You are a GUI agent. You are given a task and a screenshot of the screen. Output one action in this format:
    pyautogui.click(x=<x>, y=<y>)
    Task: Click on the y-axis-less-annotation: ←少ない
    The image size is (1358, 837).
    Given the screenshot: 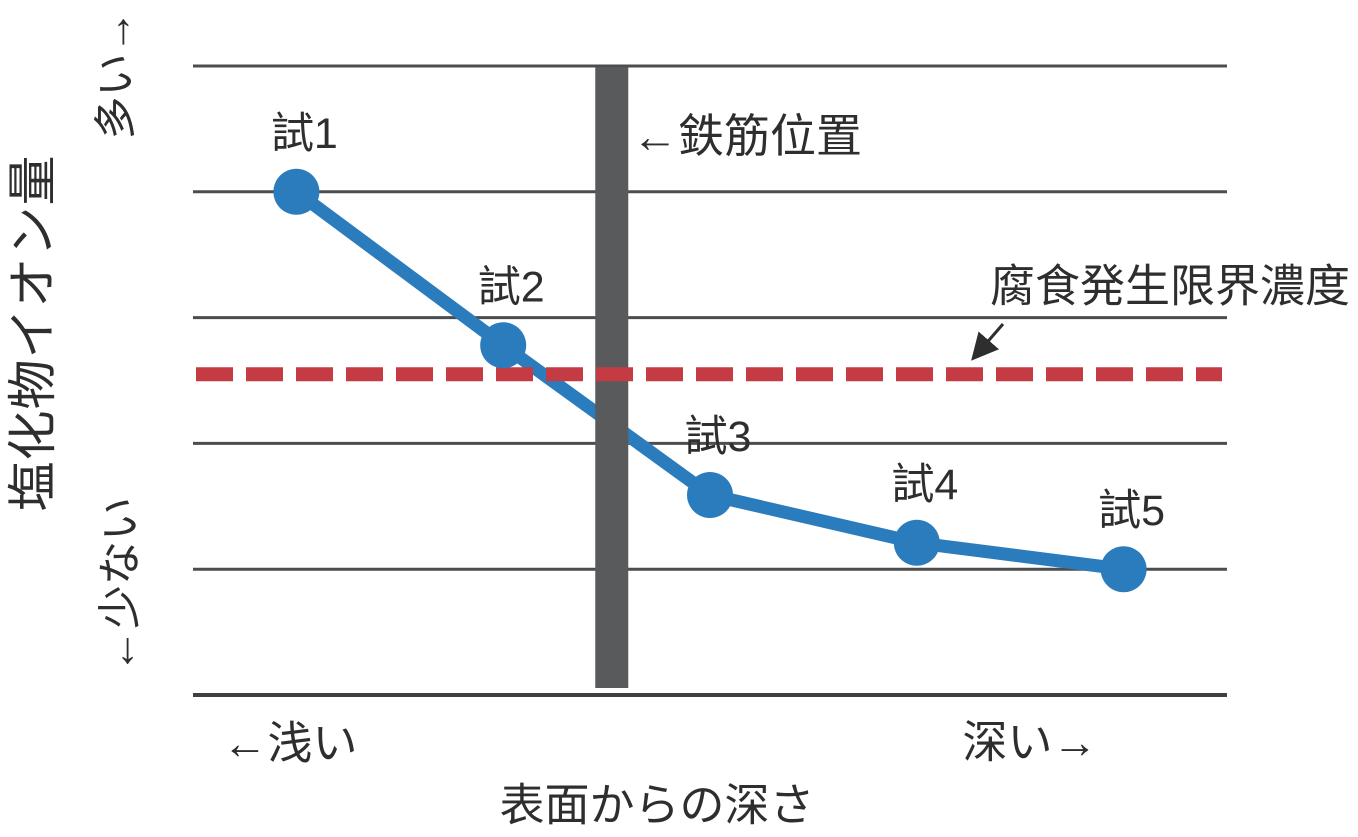 What is the action you would take?
    pyautogui.click(x=120, y=585)
    